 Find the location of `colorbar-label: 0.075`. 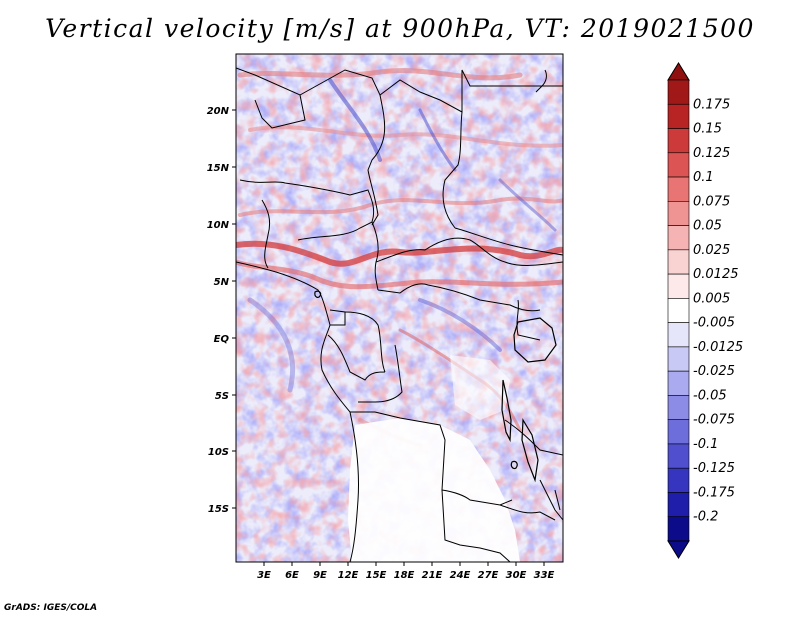

colorbar-label: 0.075 is located at coordinates (711, 201).